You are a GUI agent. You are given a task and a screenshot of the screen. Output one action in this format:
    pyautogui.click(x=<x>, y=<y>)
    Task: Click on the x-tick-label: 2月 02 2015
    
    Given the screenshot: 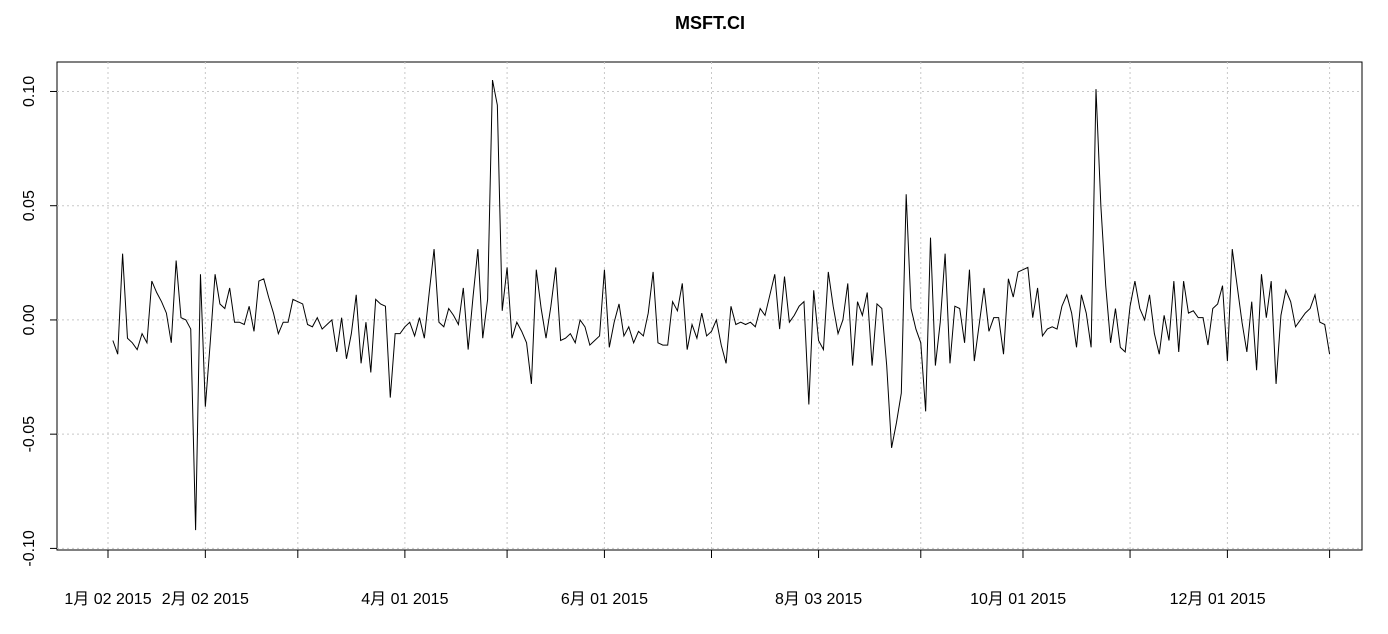 What is the action you would take?
    pyautogui.click(x=205, y=599)
    